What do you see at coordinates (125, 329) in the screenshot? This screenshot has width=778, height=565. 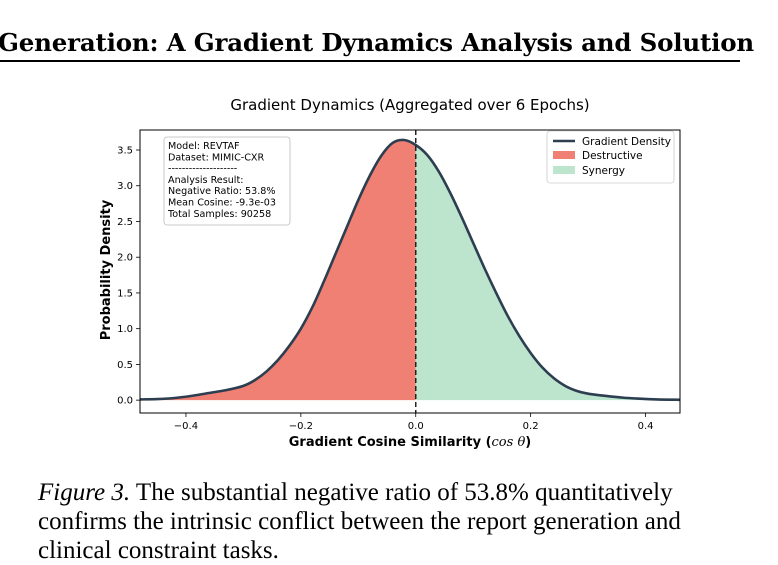 I see `y-tick-label: 1.0` at bounding box center [125, 329].